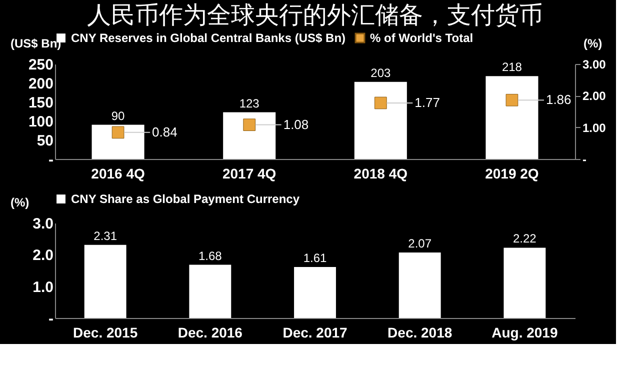  Describe the element at coordinates (380, 73) in the screenshot. I see `data-label: 203` at that location.